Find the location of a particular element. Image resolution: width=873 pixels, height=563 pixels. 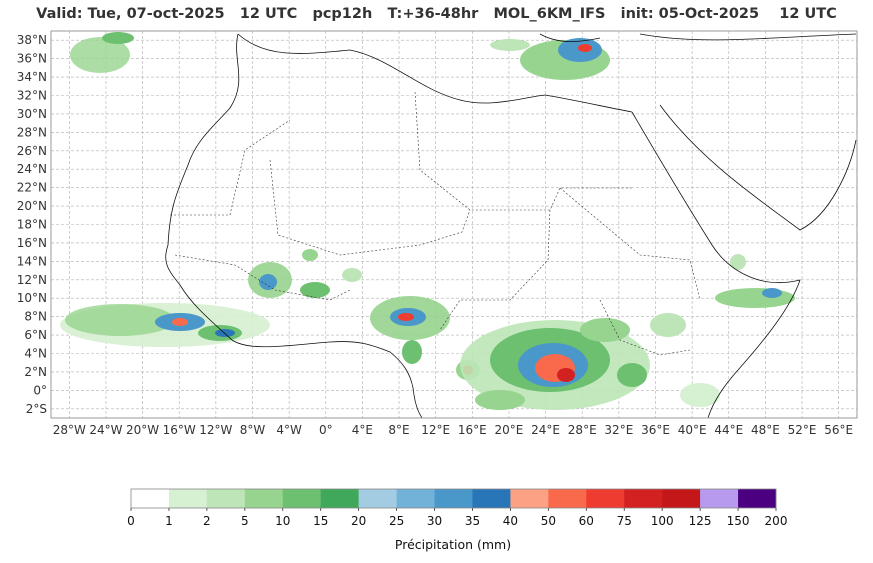

colorbar-tick-label: 25 is located at coordinates (396, 521).